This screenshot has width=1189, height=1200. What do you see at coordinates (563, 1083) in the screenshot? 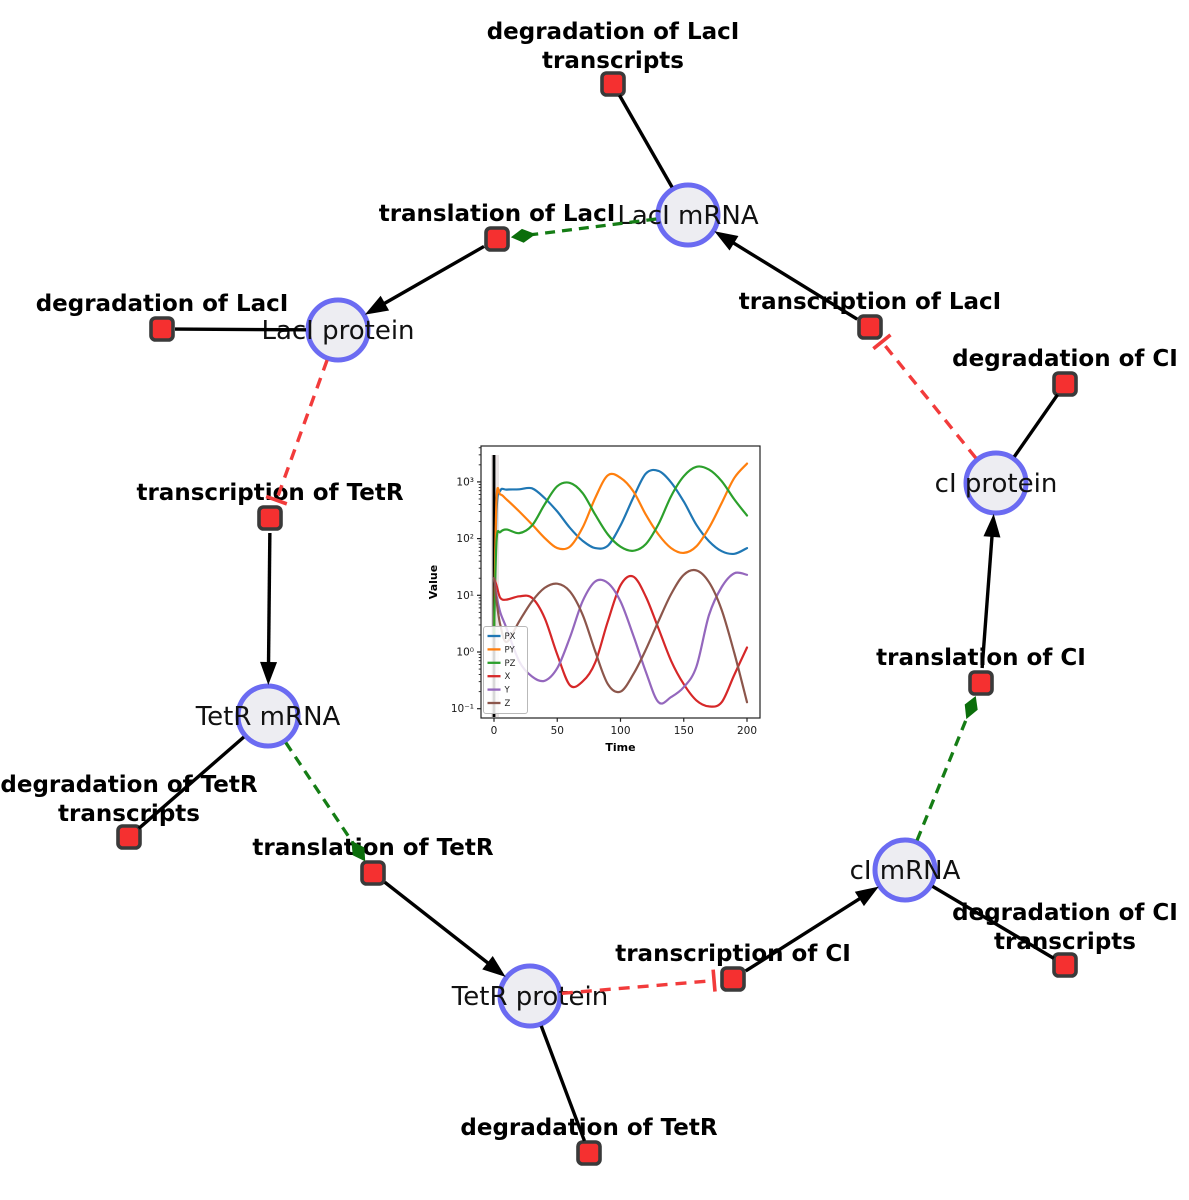
I see `edge-reactant-tetr-protein-degradation-tetr` at bounding box center [563, 1083].